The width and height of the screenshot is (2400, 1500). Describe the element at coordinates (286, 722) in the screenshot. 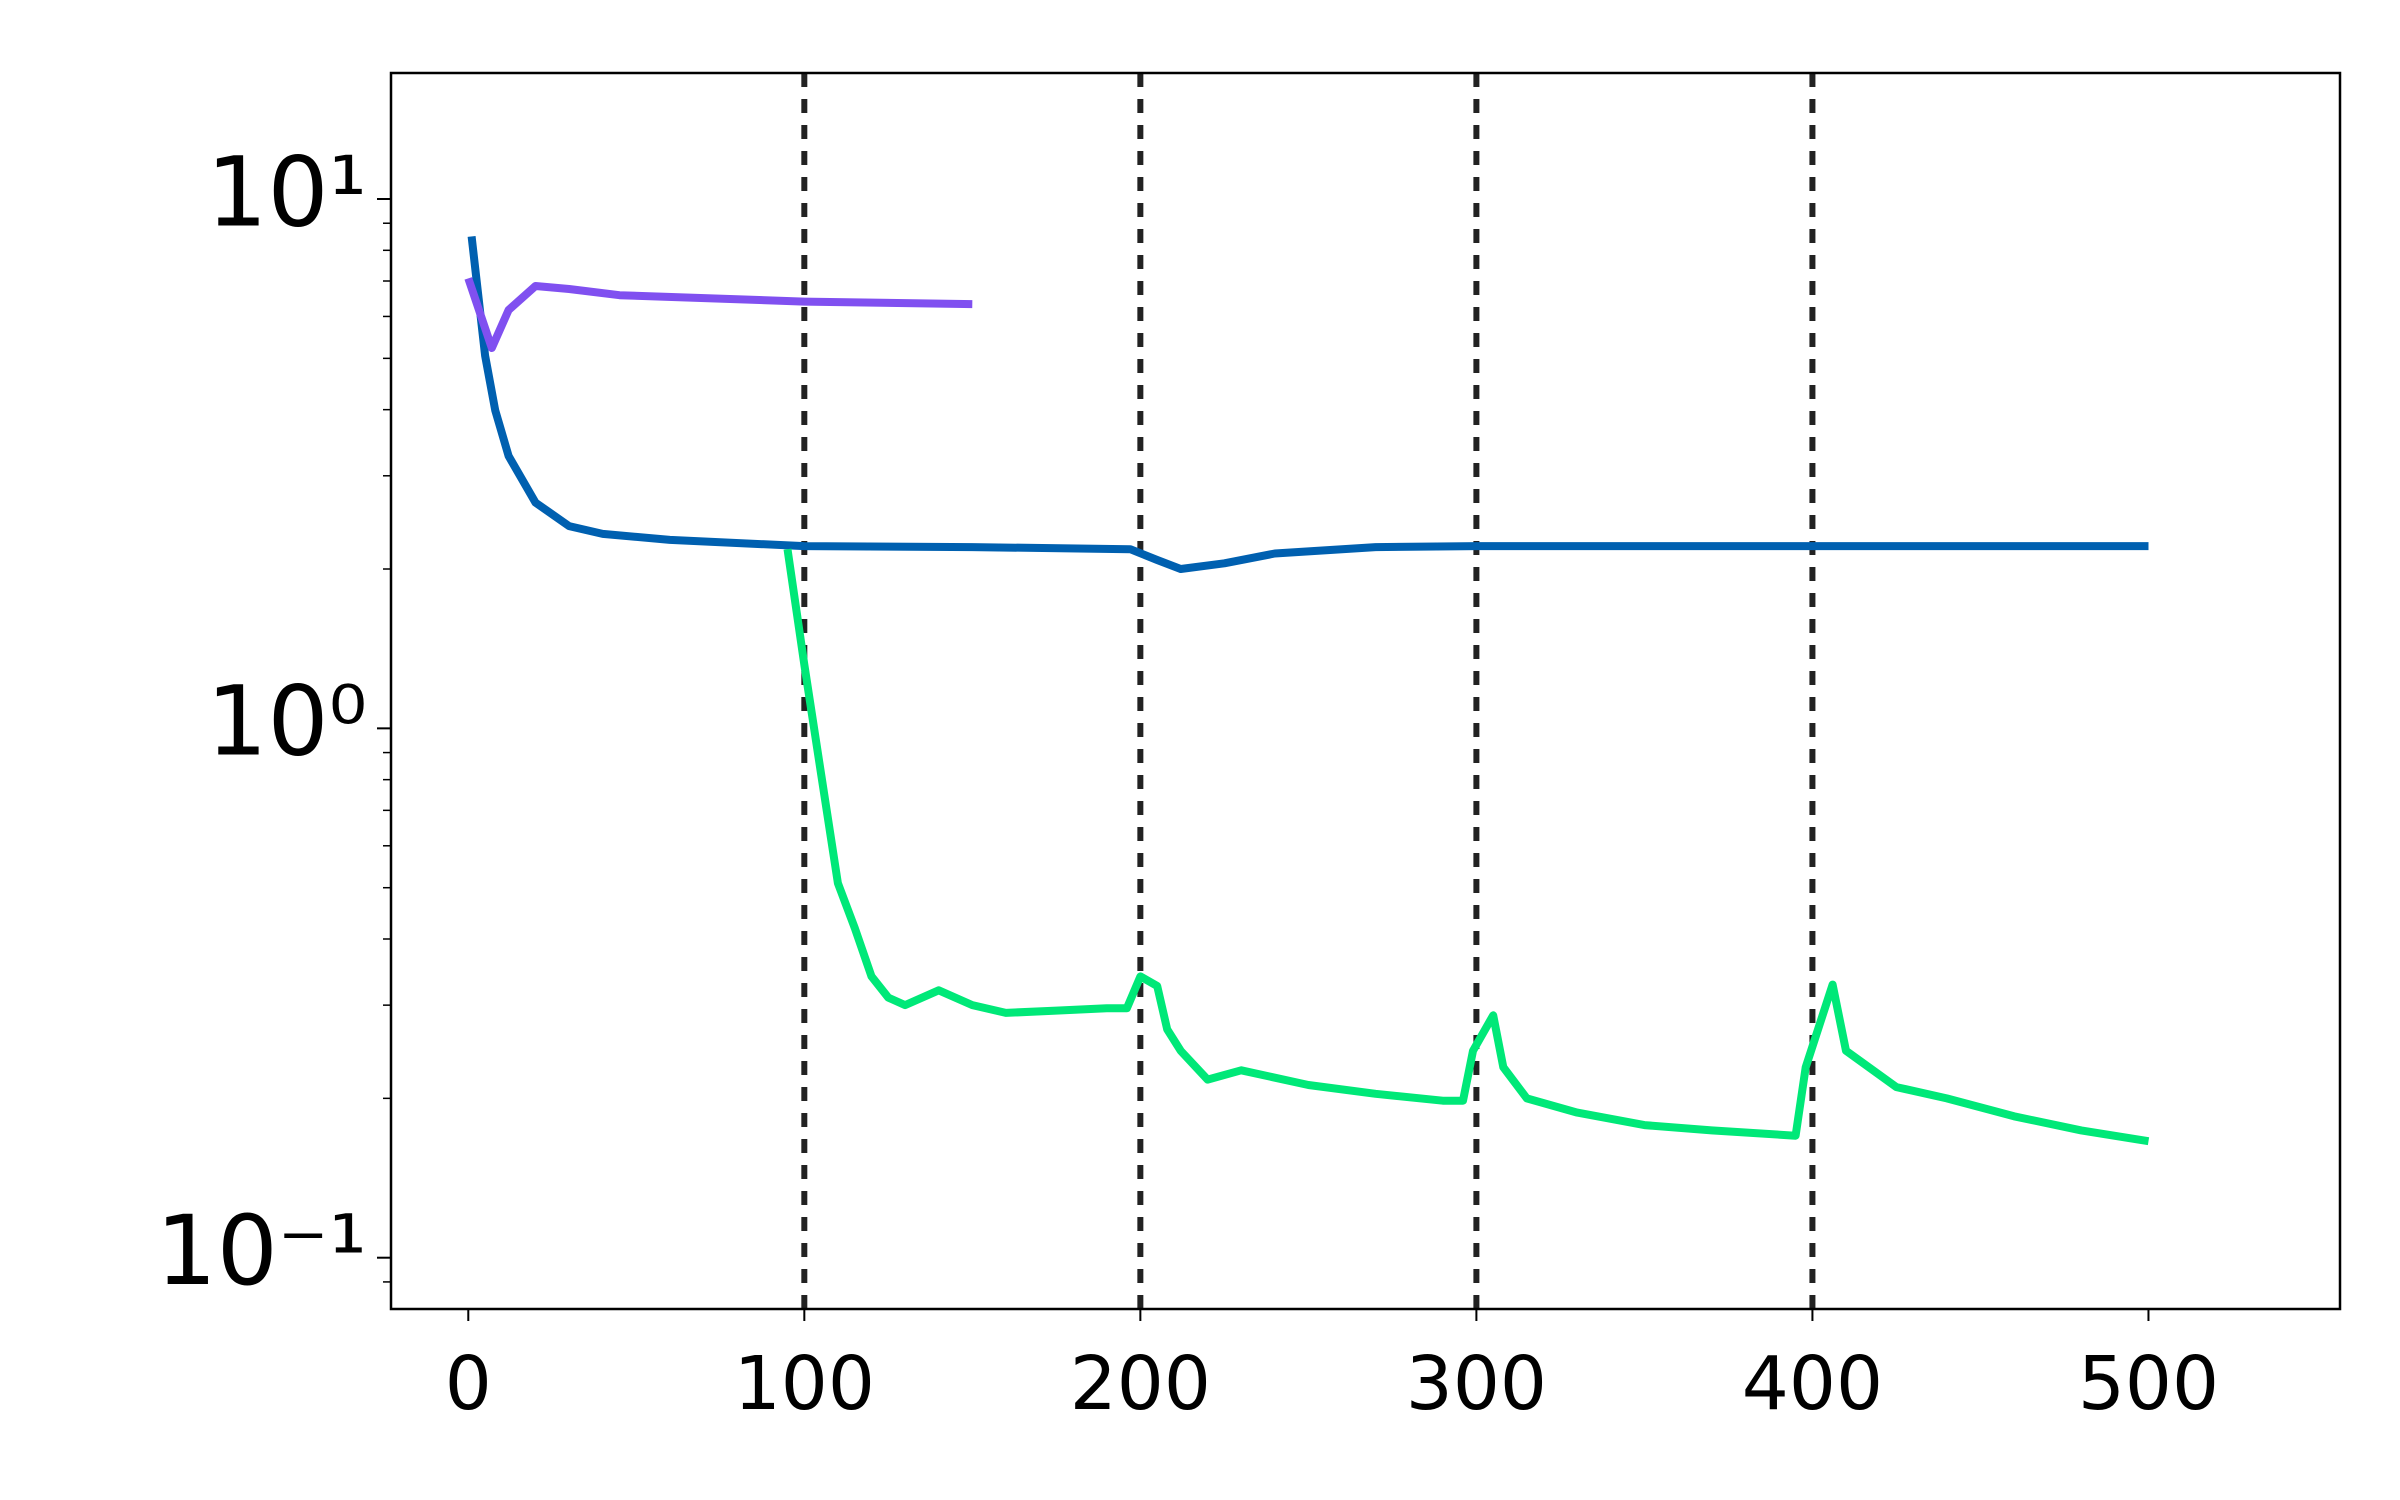

I see `y-tick-label: 10⁰` at that location.